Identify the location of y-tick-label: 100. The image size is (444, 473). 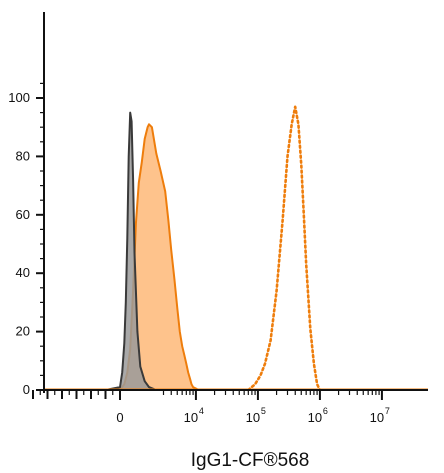
(19, 97).